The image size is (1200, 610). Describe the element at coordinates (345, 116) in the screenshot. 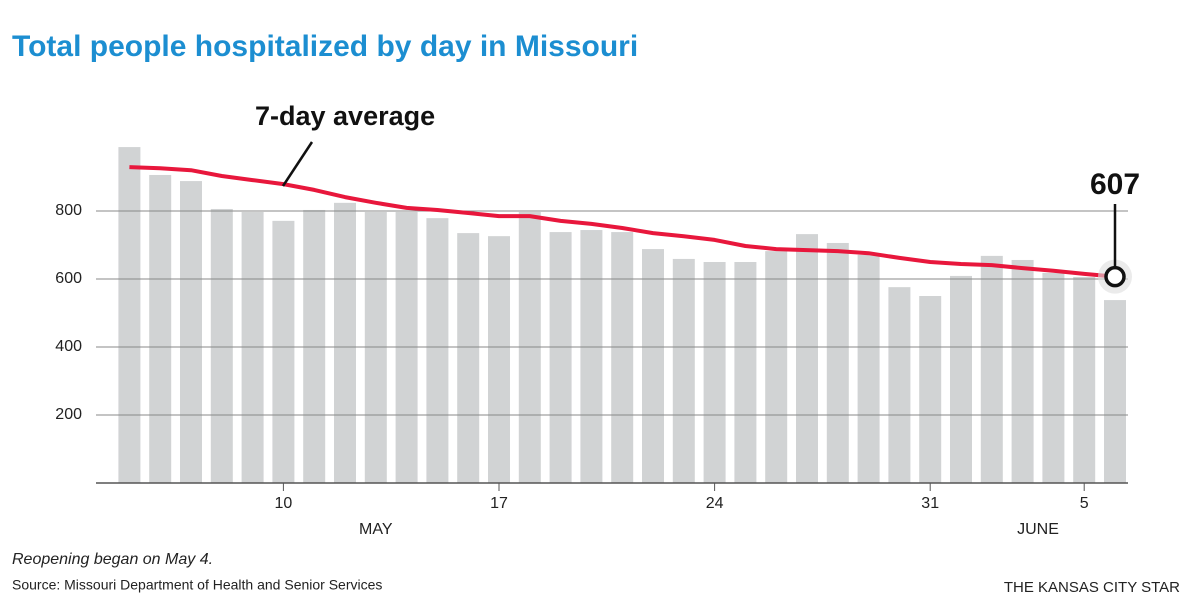

I see `series-label: 7-day average` at that location.